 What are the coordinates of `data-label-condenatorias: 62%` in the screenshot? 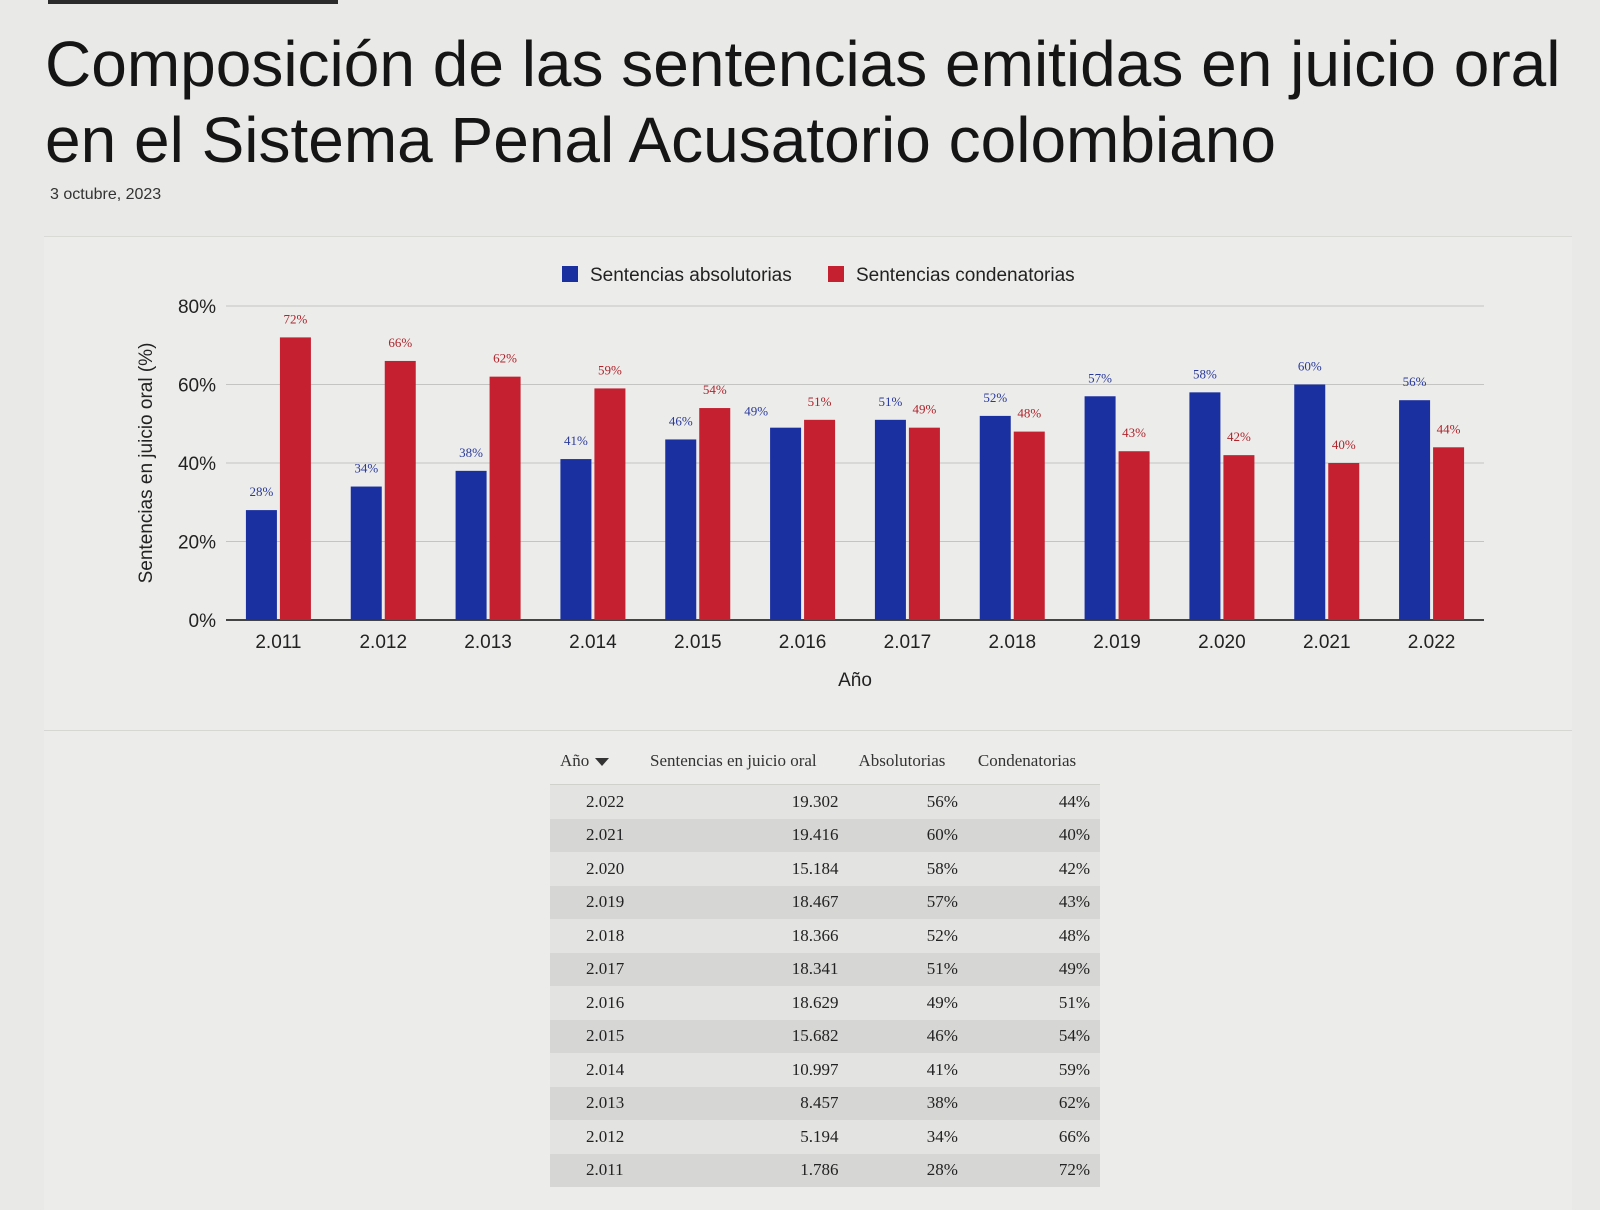 It's located at (505, 358).